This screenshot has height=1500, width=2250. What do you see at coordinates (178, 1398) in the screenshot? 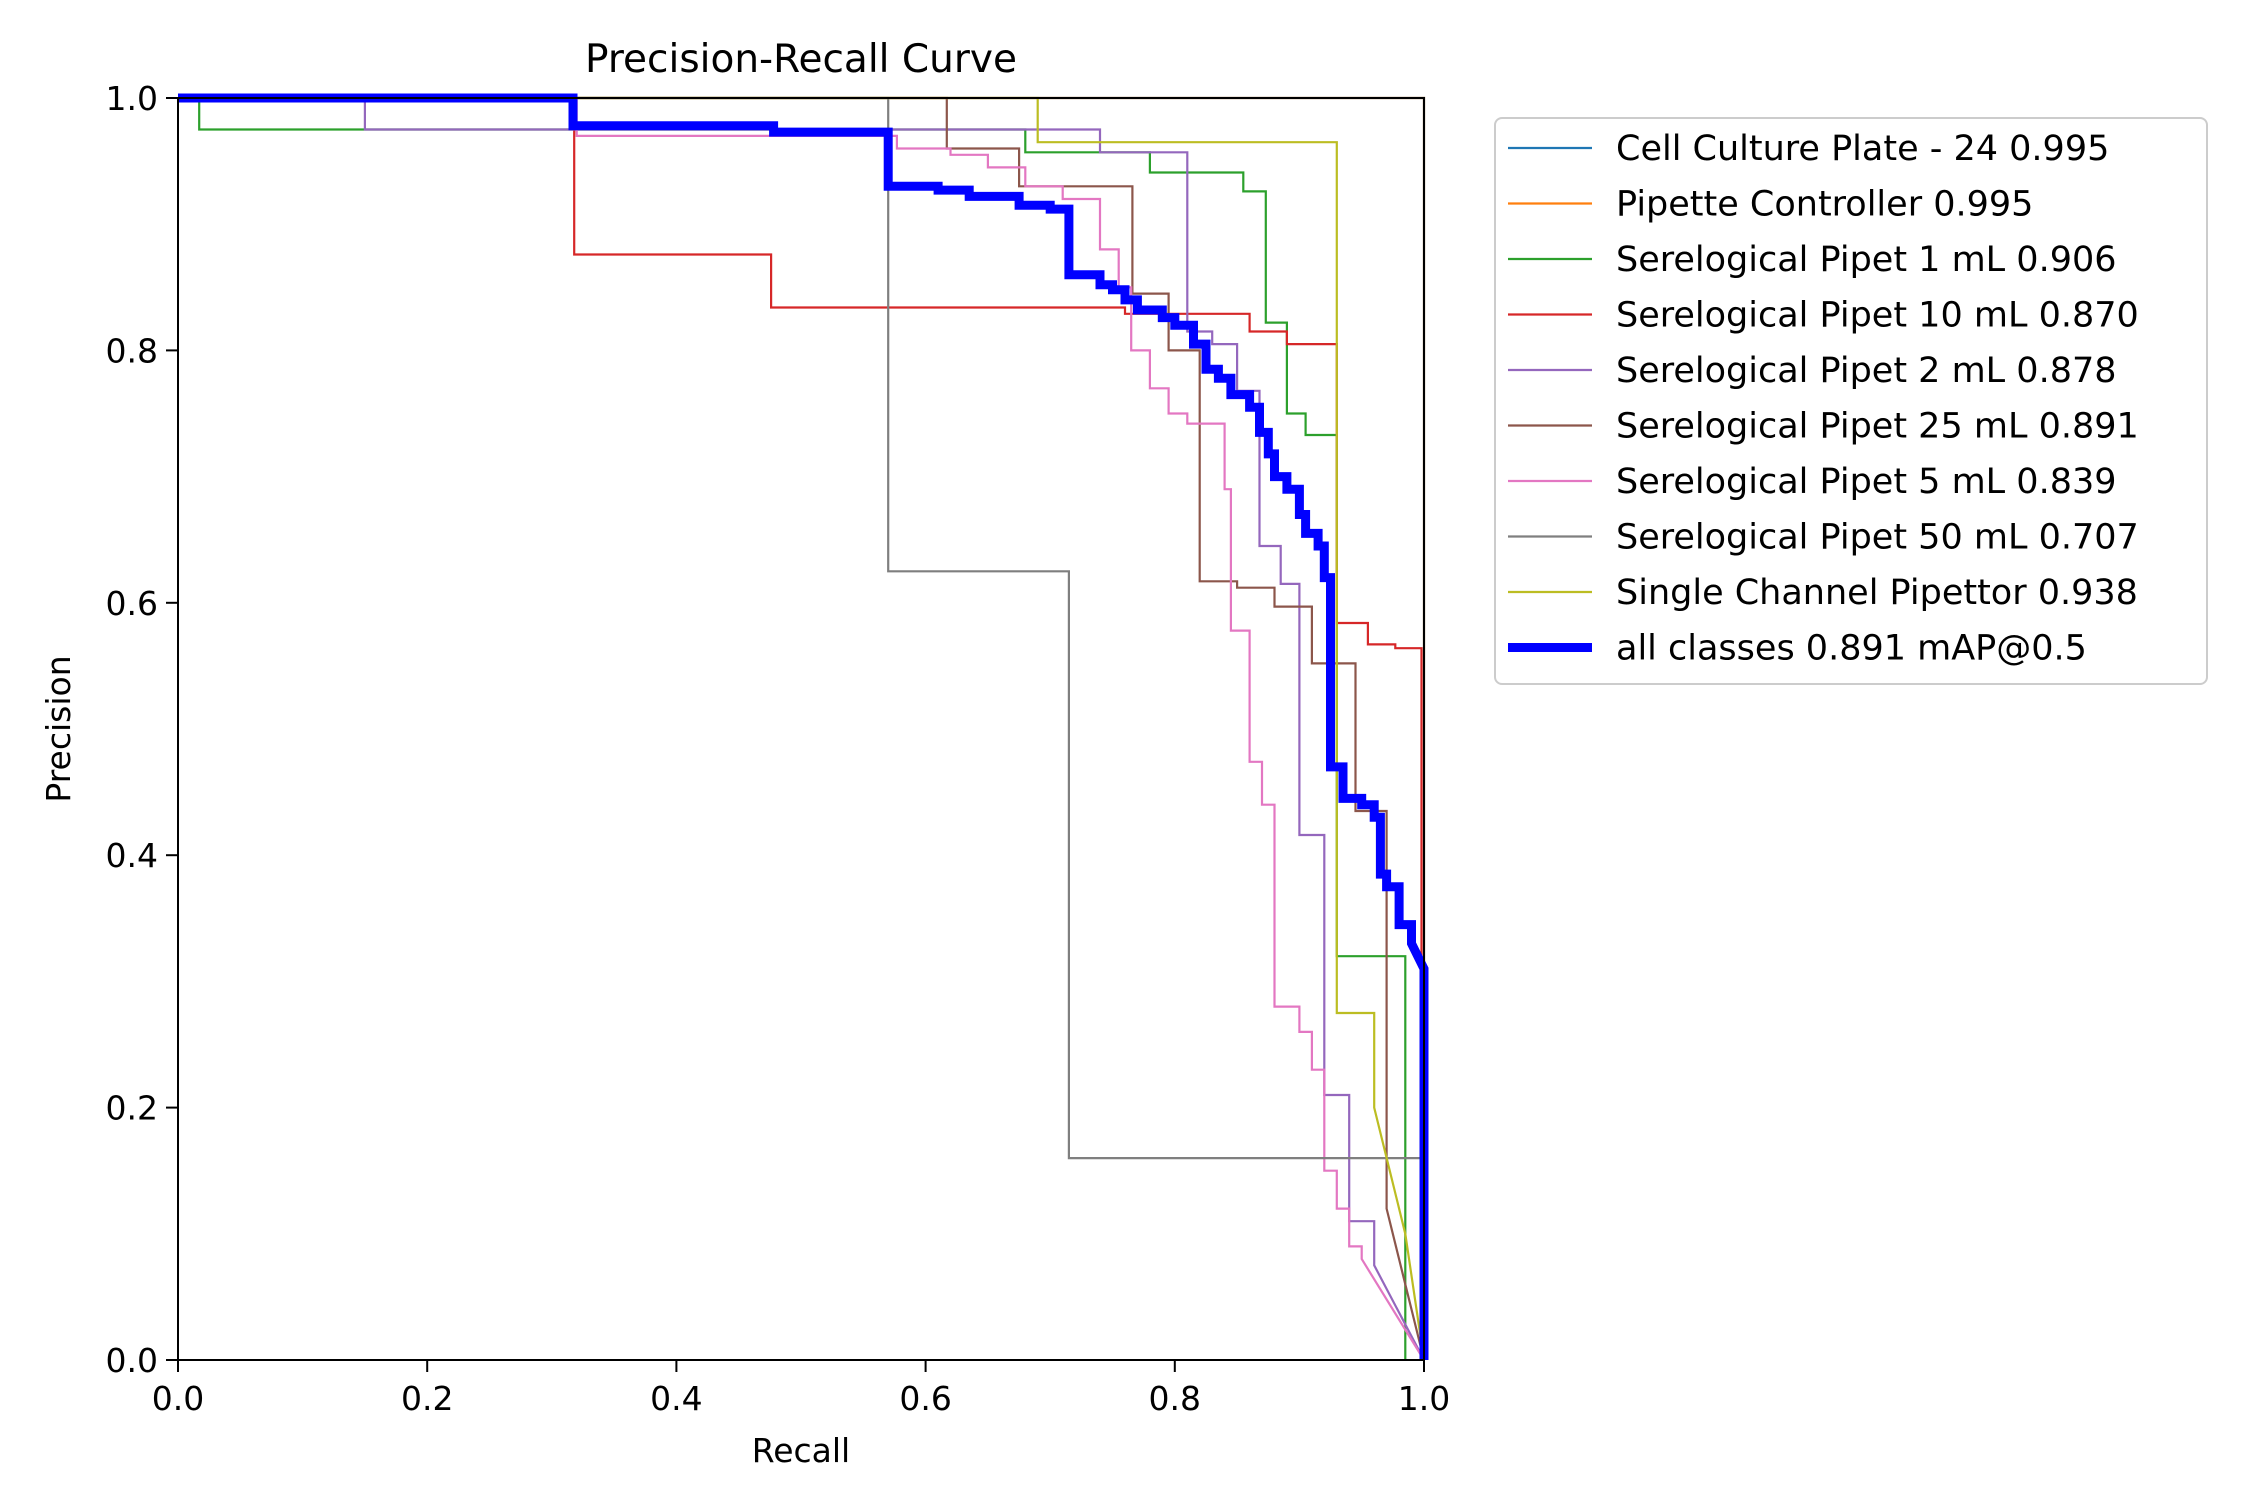
I see `x-tick-label: 0.0` at bounding box center [178, 1398].